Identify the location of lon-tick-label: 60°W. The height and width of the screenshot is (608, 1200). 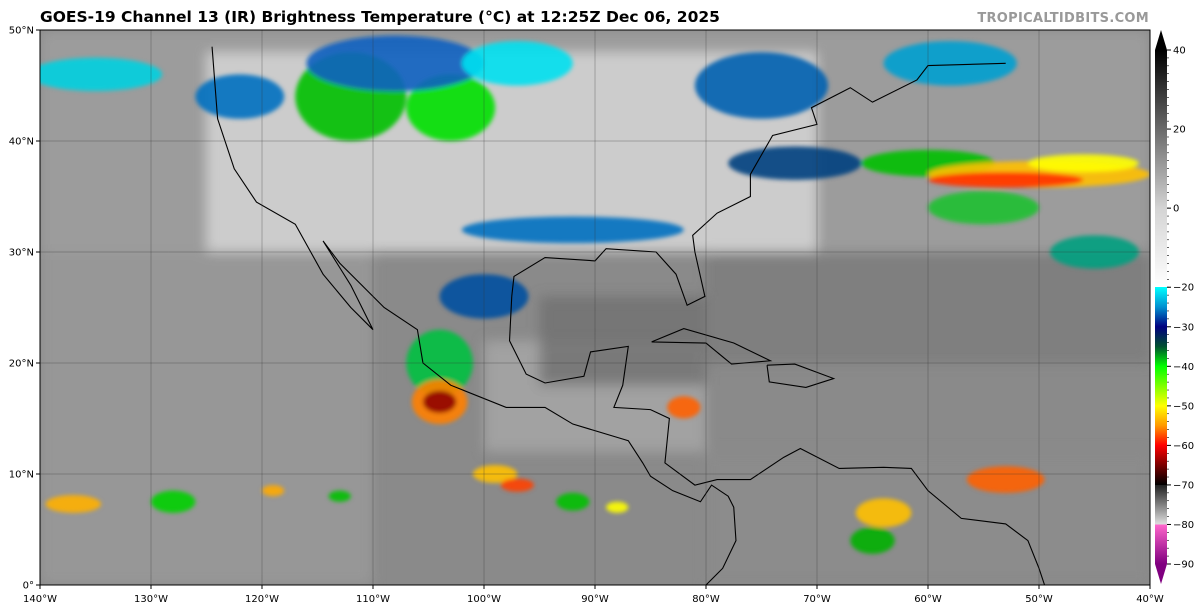
(928, 599).